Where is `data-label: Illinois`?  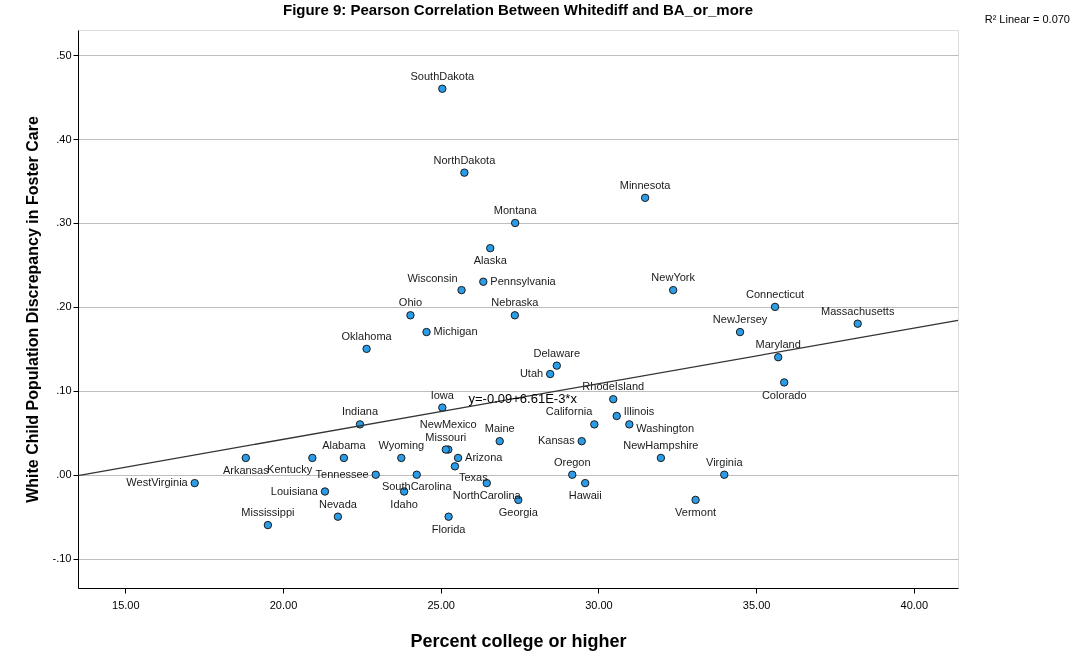 data-label: Illinois is located at coordinates (639, 410).